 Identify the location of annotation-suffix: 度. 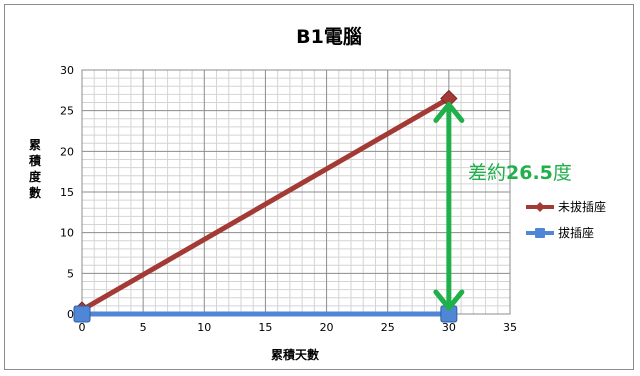
(562, 173).